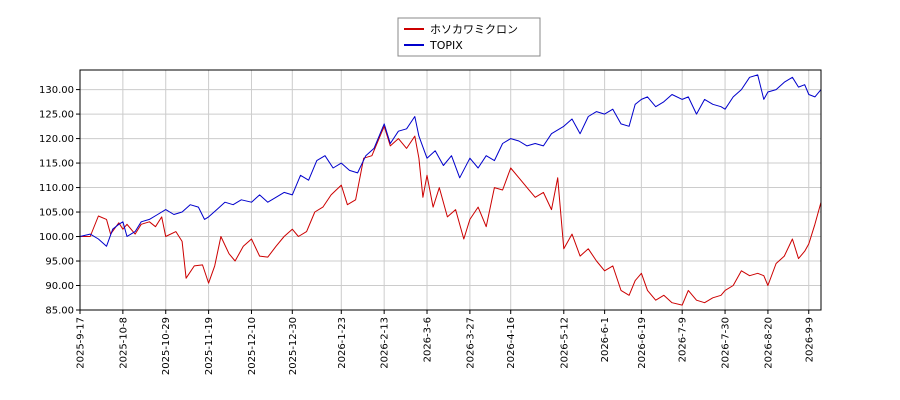 The width and height of the screenshot is (900, 400). I want to click on x-tick-label: 2026-7-30, so click(726, 343).